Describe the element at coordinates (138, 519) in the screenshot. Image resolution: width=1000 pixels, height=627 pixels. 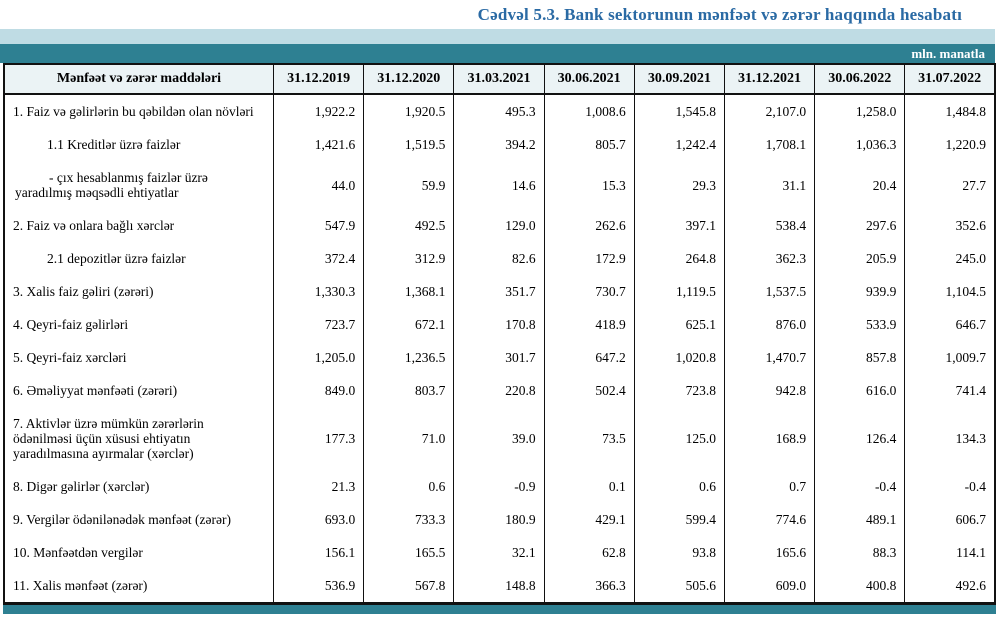
I see `row-label: 9. Vergilər ödənilənədək mənfəət (zərər)` at that location.